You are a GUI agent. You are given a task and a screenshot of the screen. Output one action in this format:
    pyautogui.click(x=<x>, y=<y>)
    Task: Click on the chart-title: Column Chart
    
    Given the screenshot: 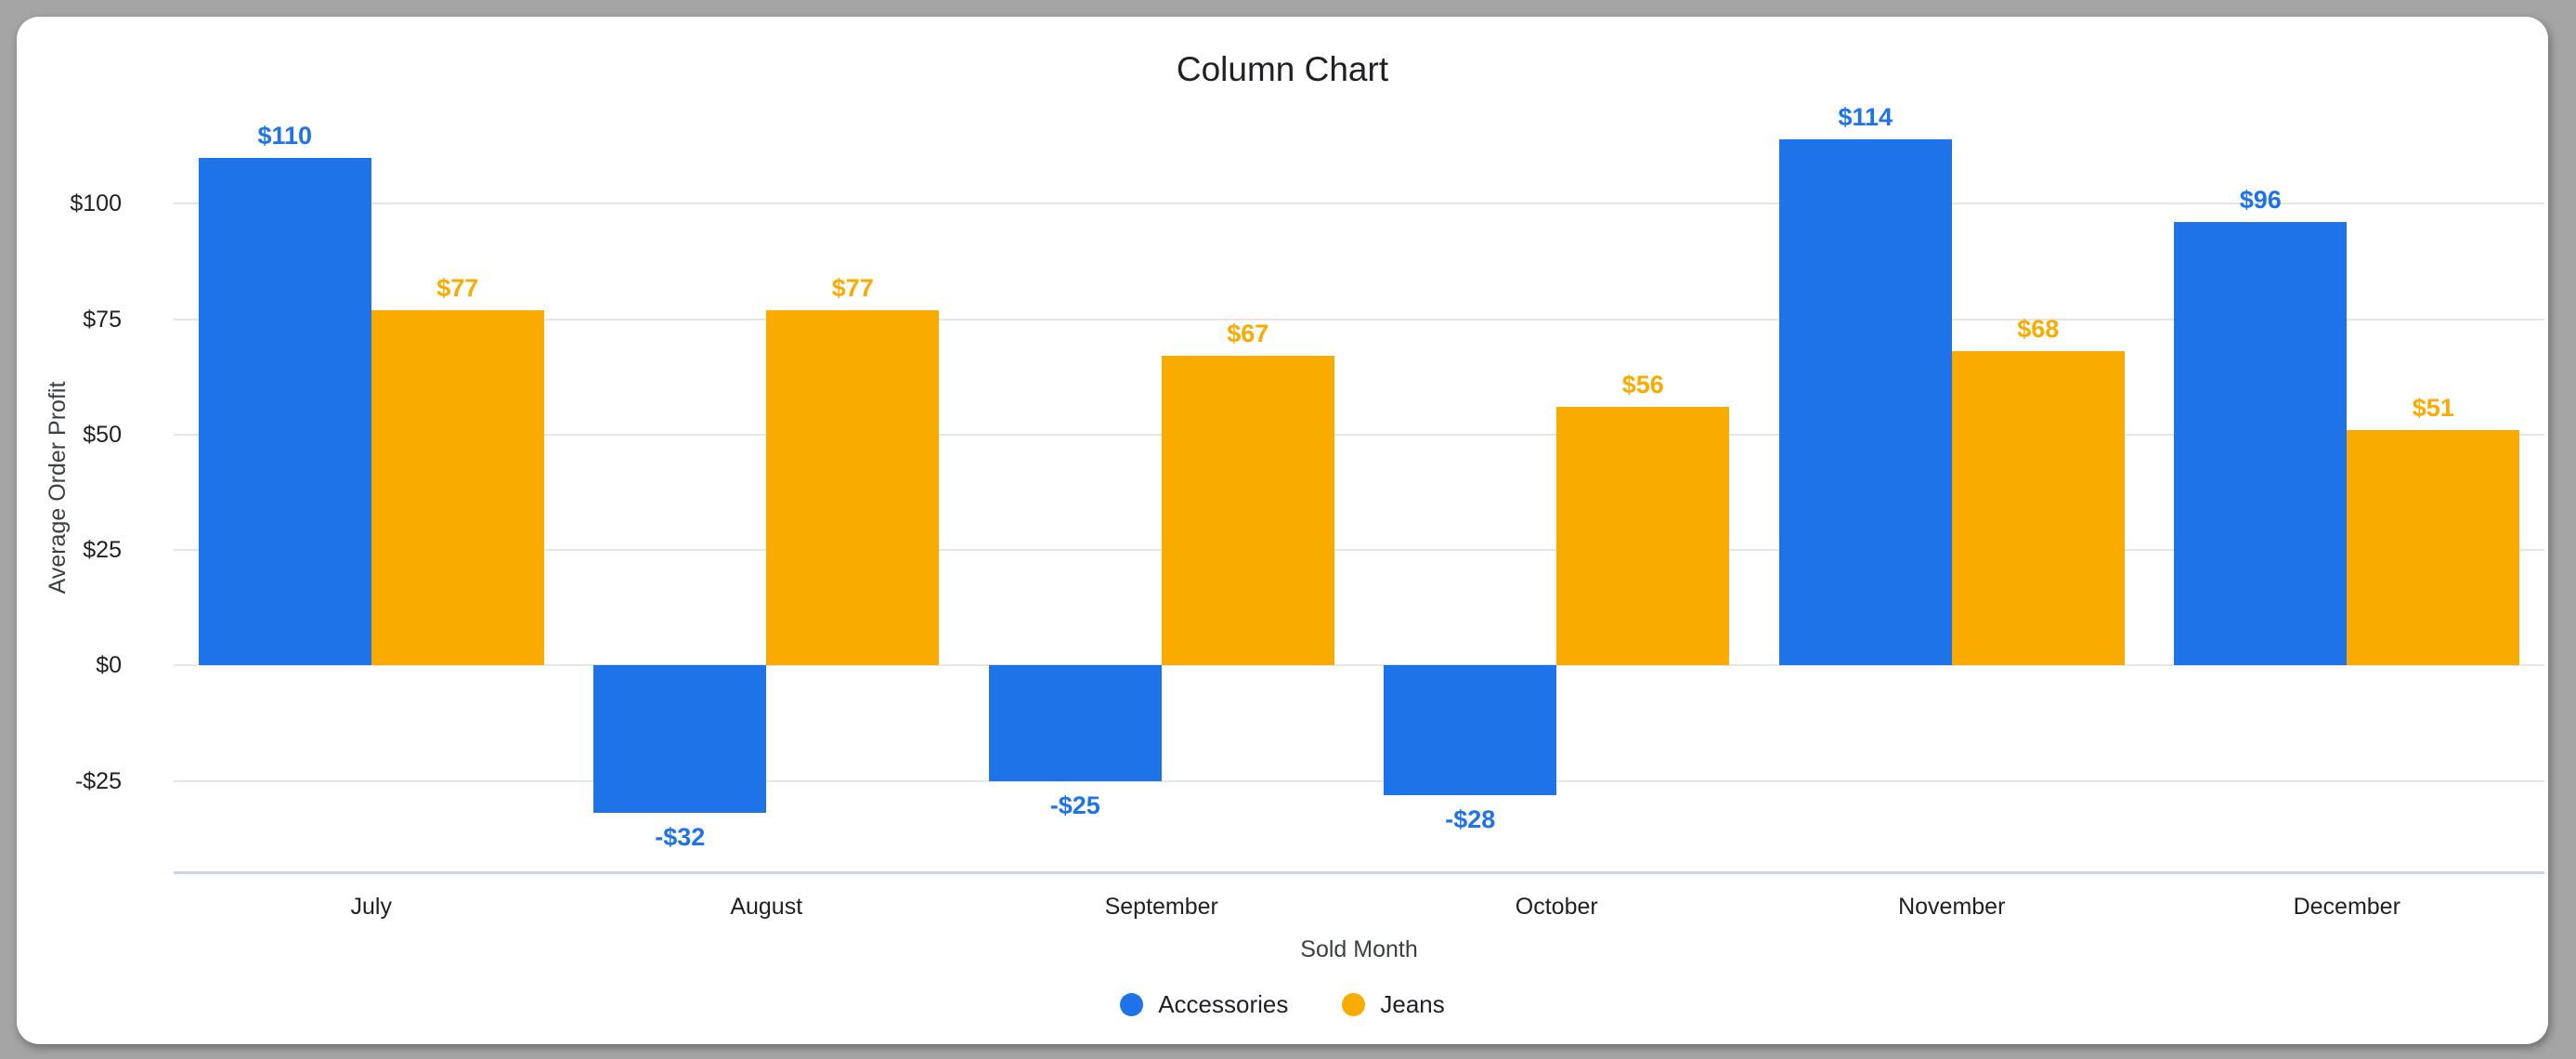 What is the action you would take?
    pyautogui.click(x=1282, y=69)
    